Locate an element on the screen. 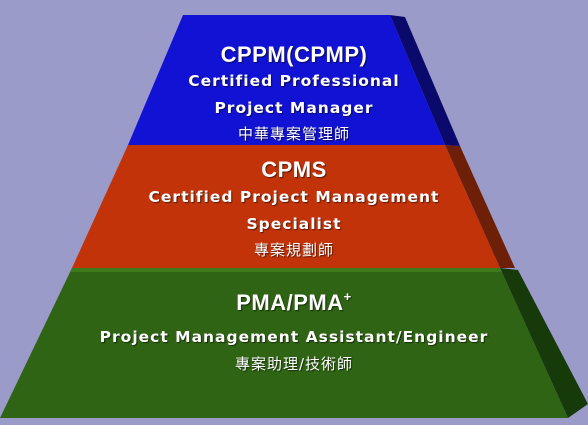 The image size is (588, 425). tier-cppm-title-line1: Certified Professional is located at coordinates (294, 81).